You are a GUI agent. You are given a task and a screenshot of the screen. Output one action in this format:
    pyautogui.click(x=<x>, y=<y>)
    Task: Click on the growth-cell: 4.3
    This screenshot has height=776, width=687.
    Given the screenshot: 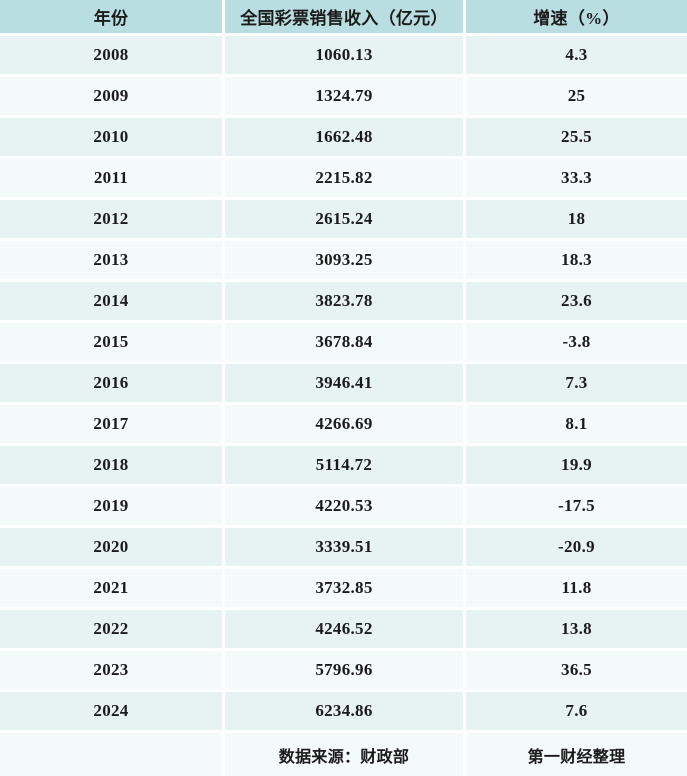 What is the action you would take?
    pyautogui.click(x=576, y=55)
    